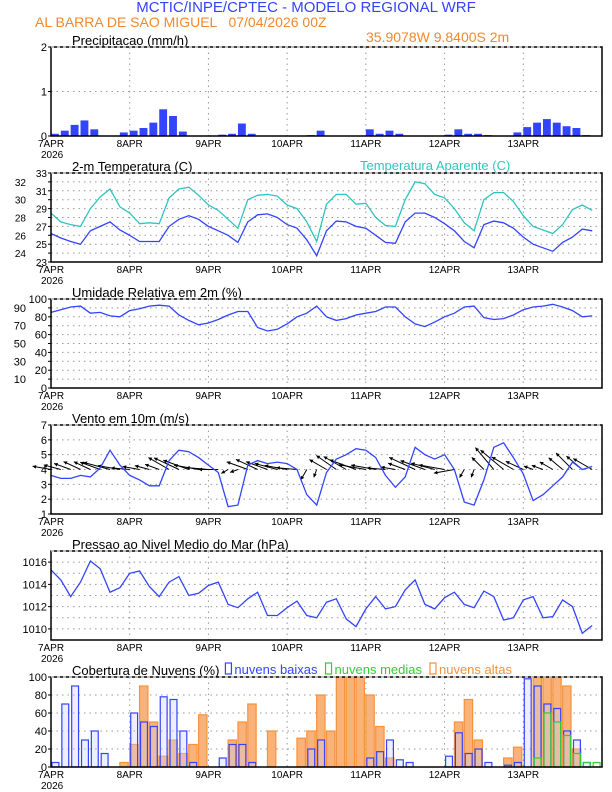 This screenshot has height=792, width=612. What do you see at coordinates (228, 668) in the screenshot?
I see `legend-swatch-icon` at bounding box center [228, 668].